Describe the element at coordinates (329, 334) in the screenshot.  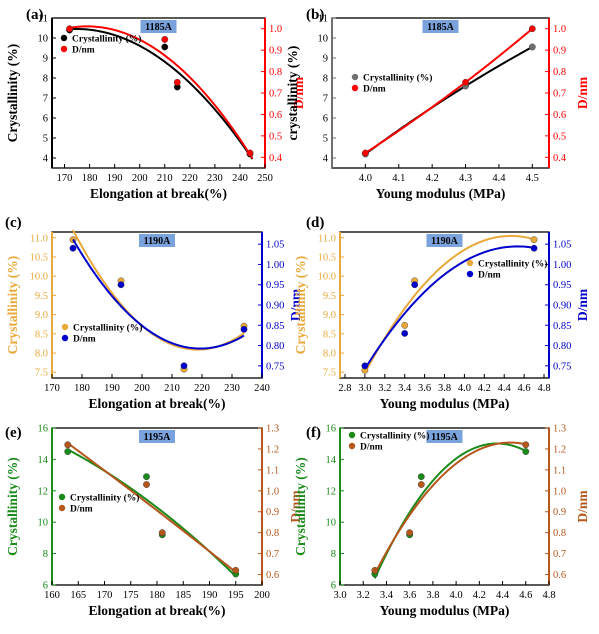
I see `y-tick-label: 8.5` at that location.